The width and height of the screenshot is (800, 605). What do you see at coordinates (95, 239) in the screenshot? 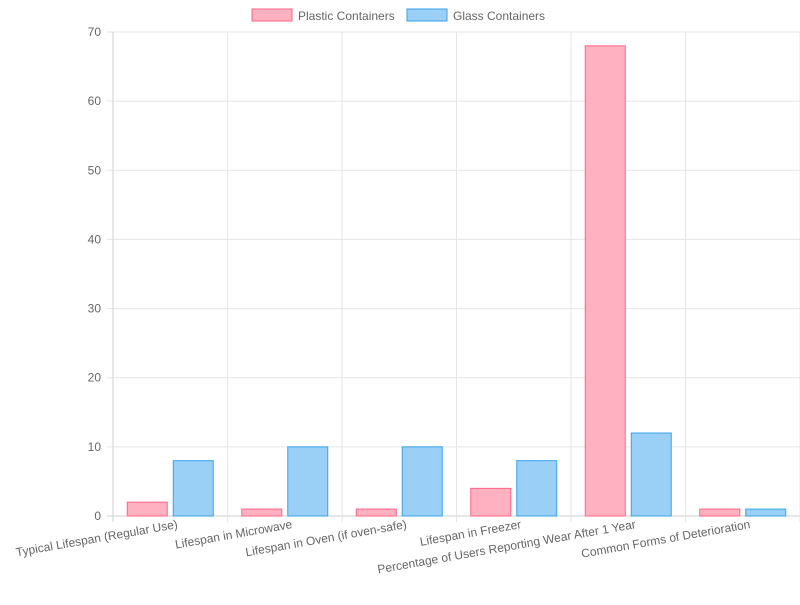
I see `y-tick-label: 40` at bounding box center [95, 239].